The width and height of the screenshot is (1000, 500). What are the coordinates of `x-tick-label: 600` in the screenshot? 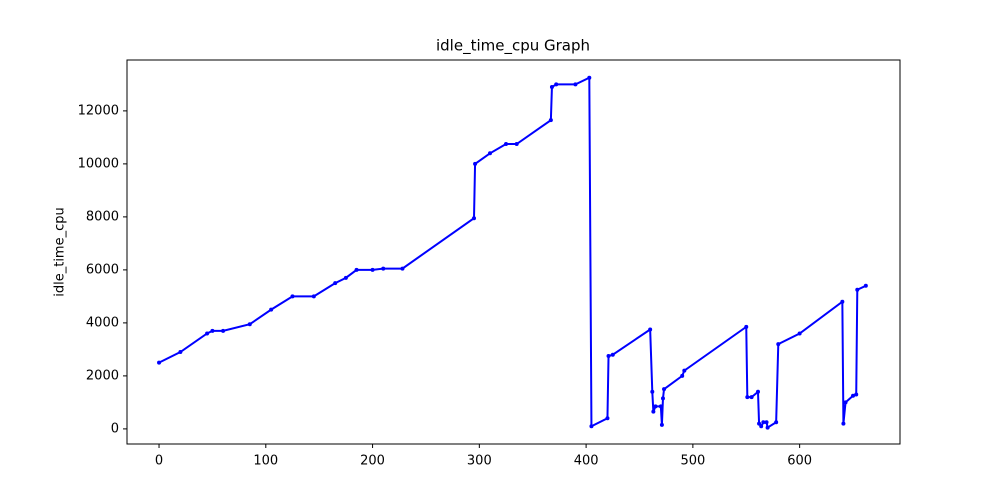 It's located at (799, 461).